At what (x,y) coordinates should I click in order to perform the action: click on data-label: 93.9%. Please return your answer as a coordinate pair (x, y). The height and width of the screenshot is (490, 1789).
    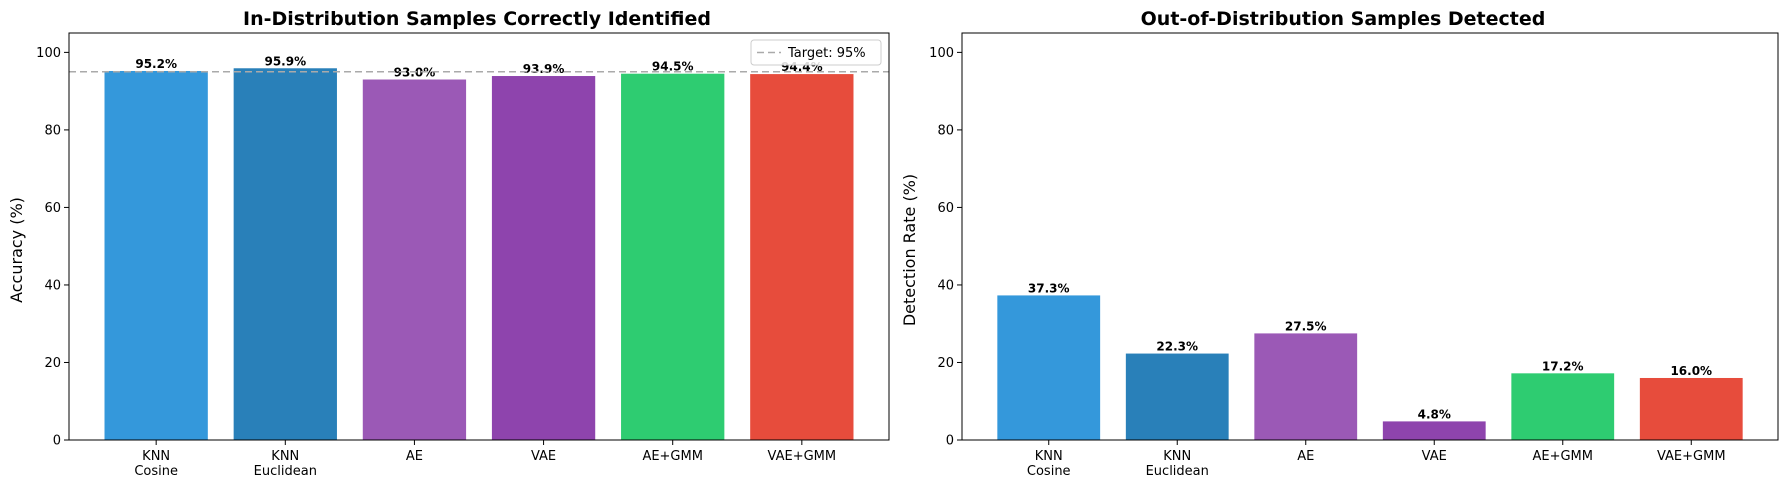
    Looking at the image, I should click on (544, 69).